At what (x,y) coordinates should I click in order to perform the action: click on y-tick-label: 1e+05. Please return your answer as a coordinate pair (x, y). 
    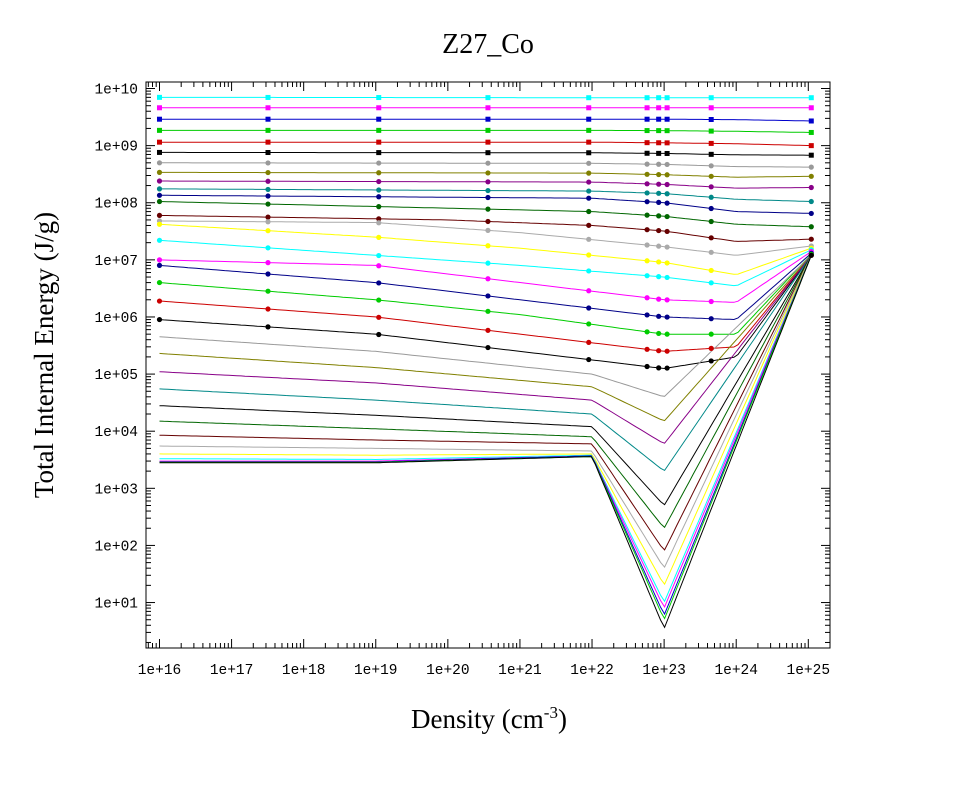
    Looking at the image, I should click on (116, 376).